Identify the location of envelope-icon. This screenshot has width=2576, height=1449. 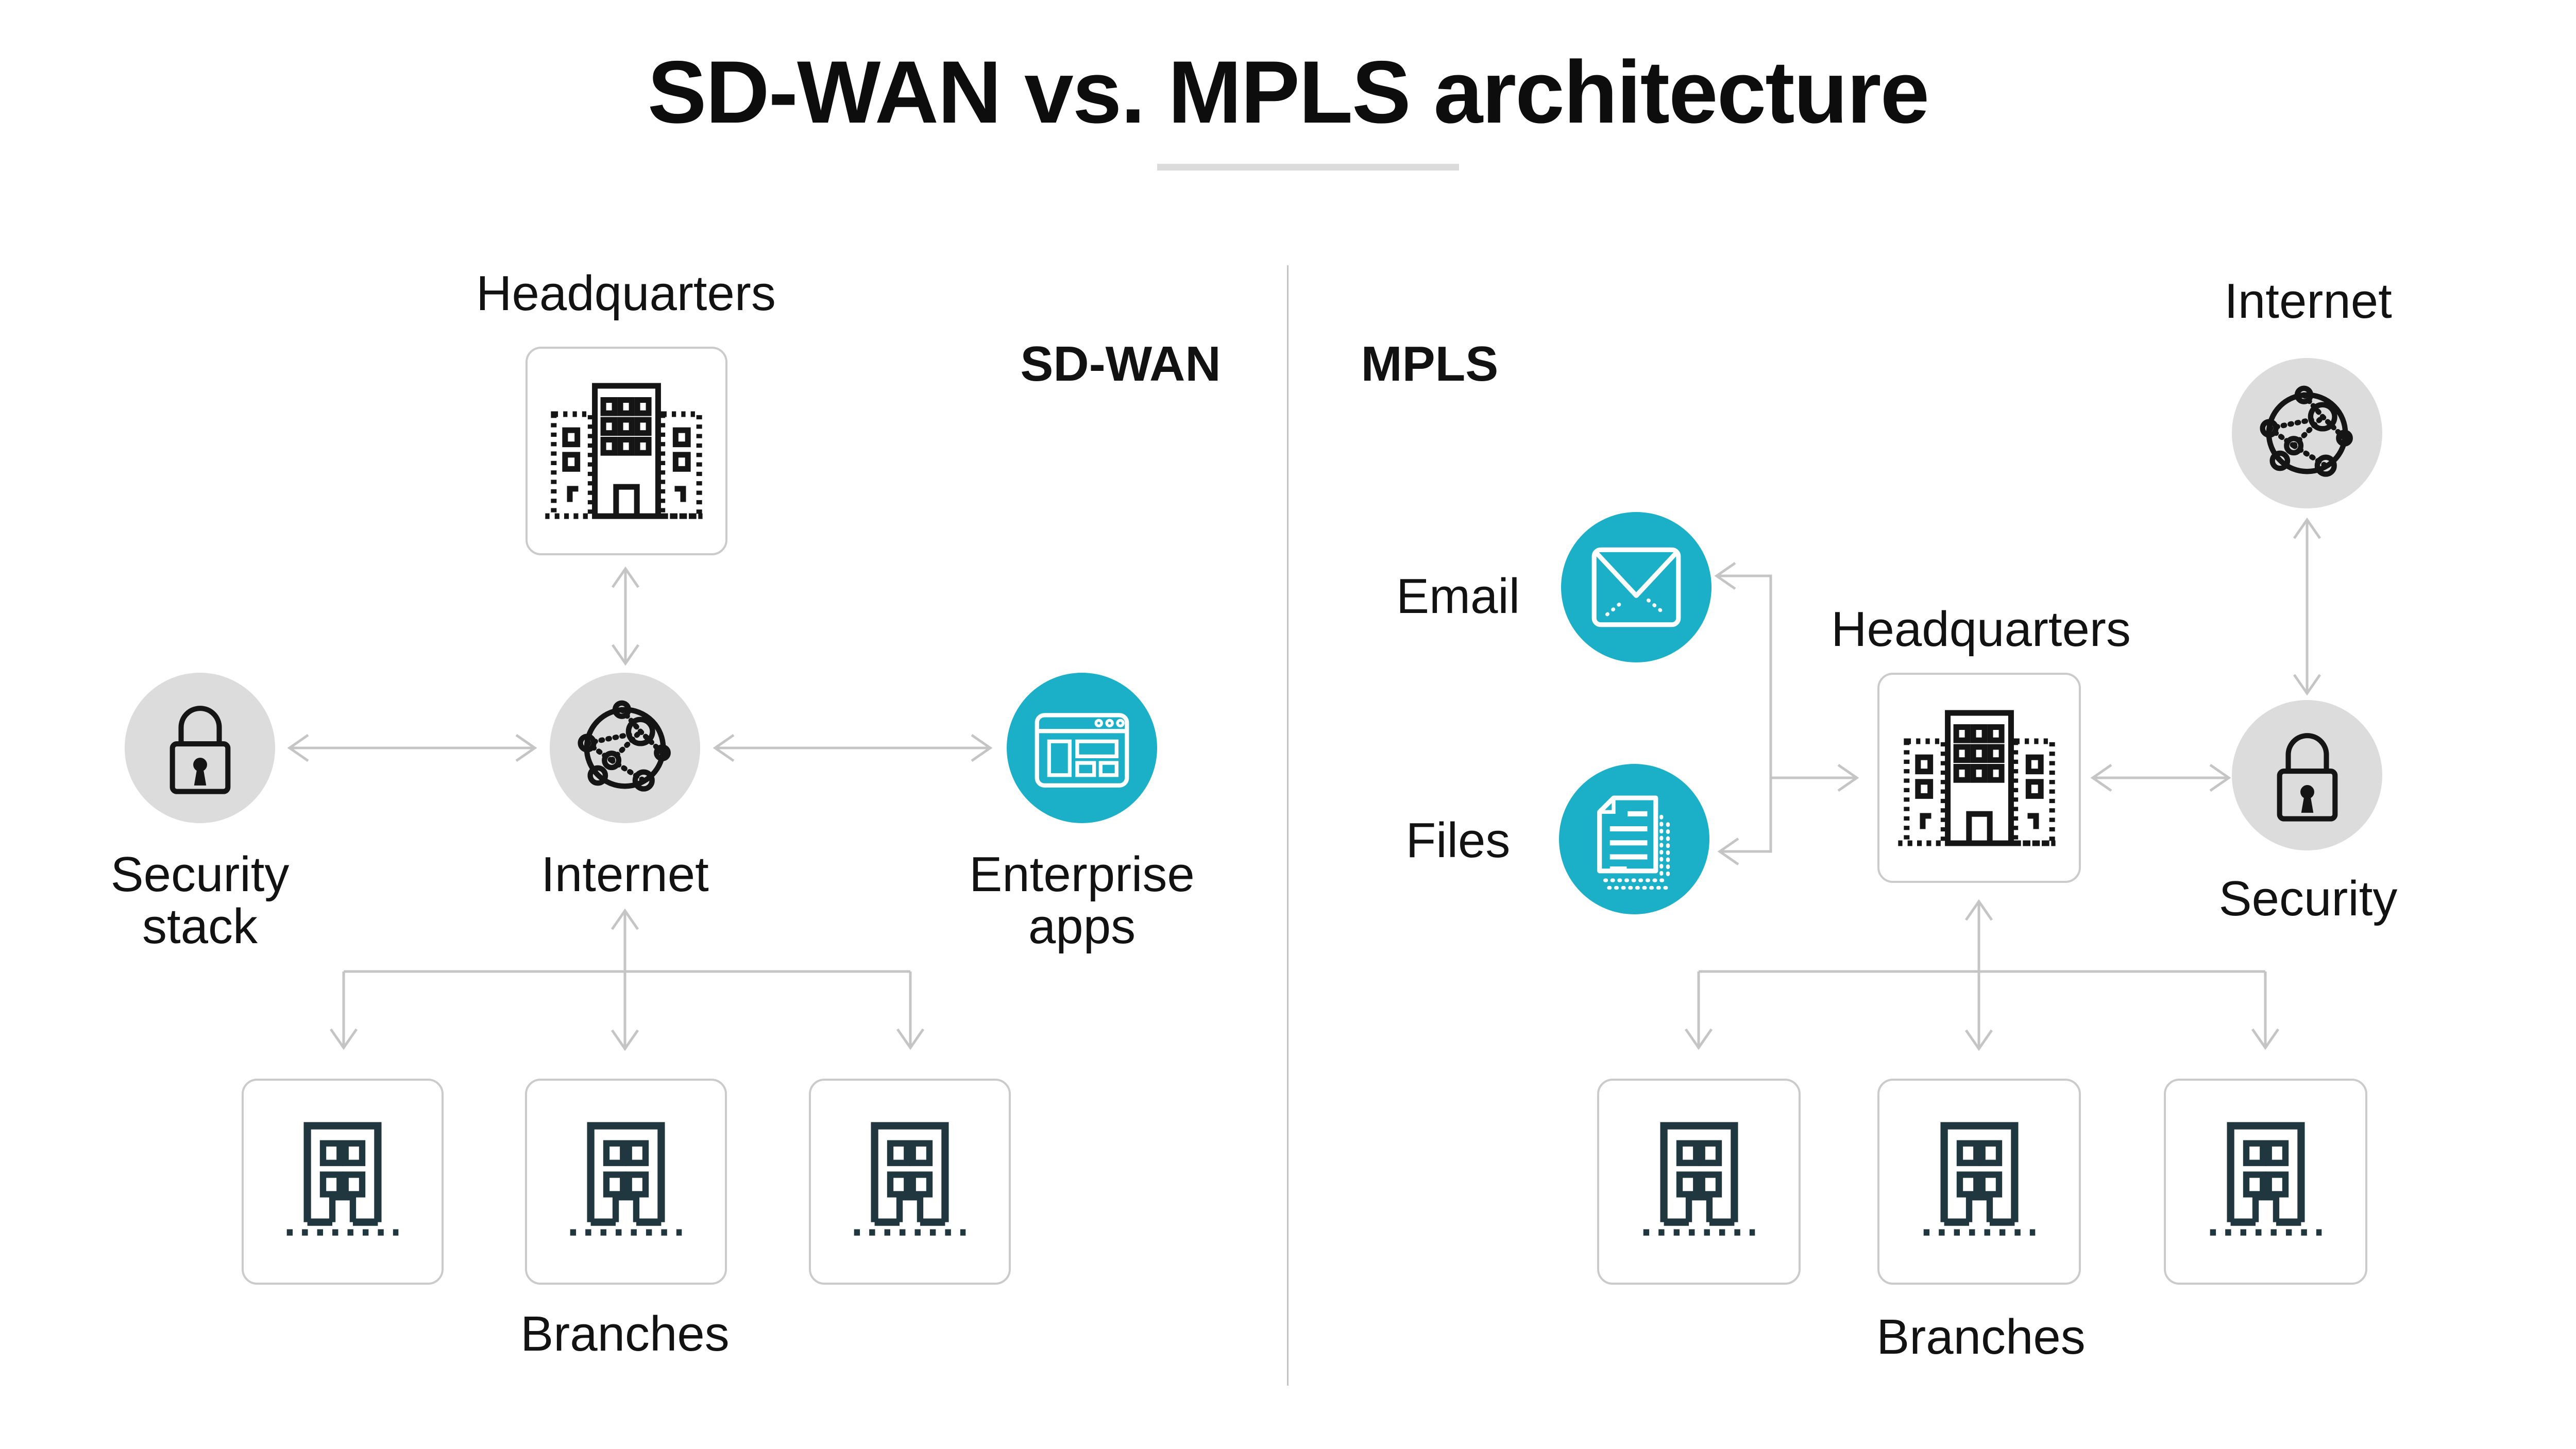
(1636, 587).